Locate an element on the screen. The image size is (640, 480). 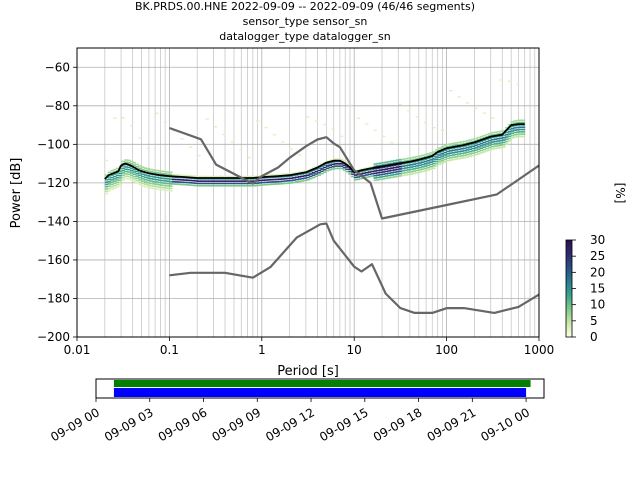
title-line-2: sensor_type sensor_sn is located at coordinates (305, 21).